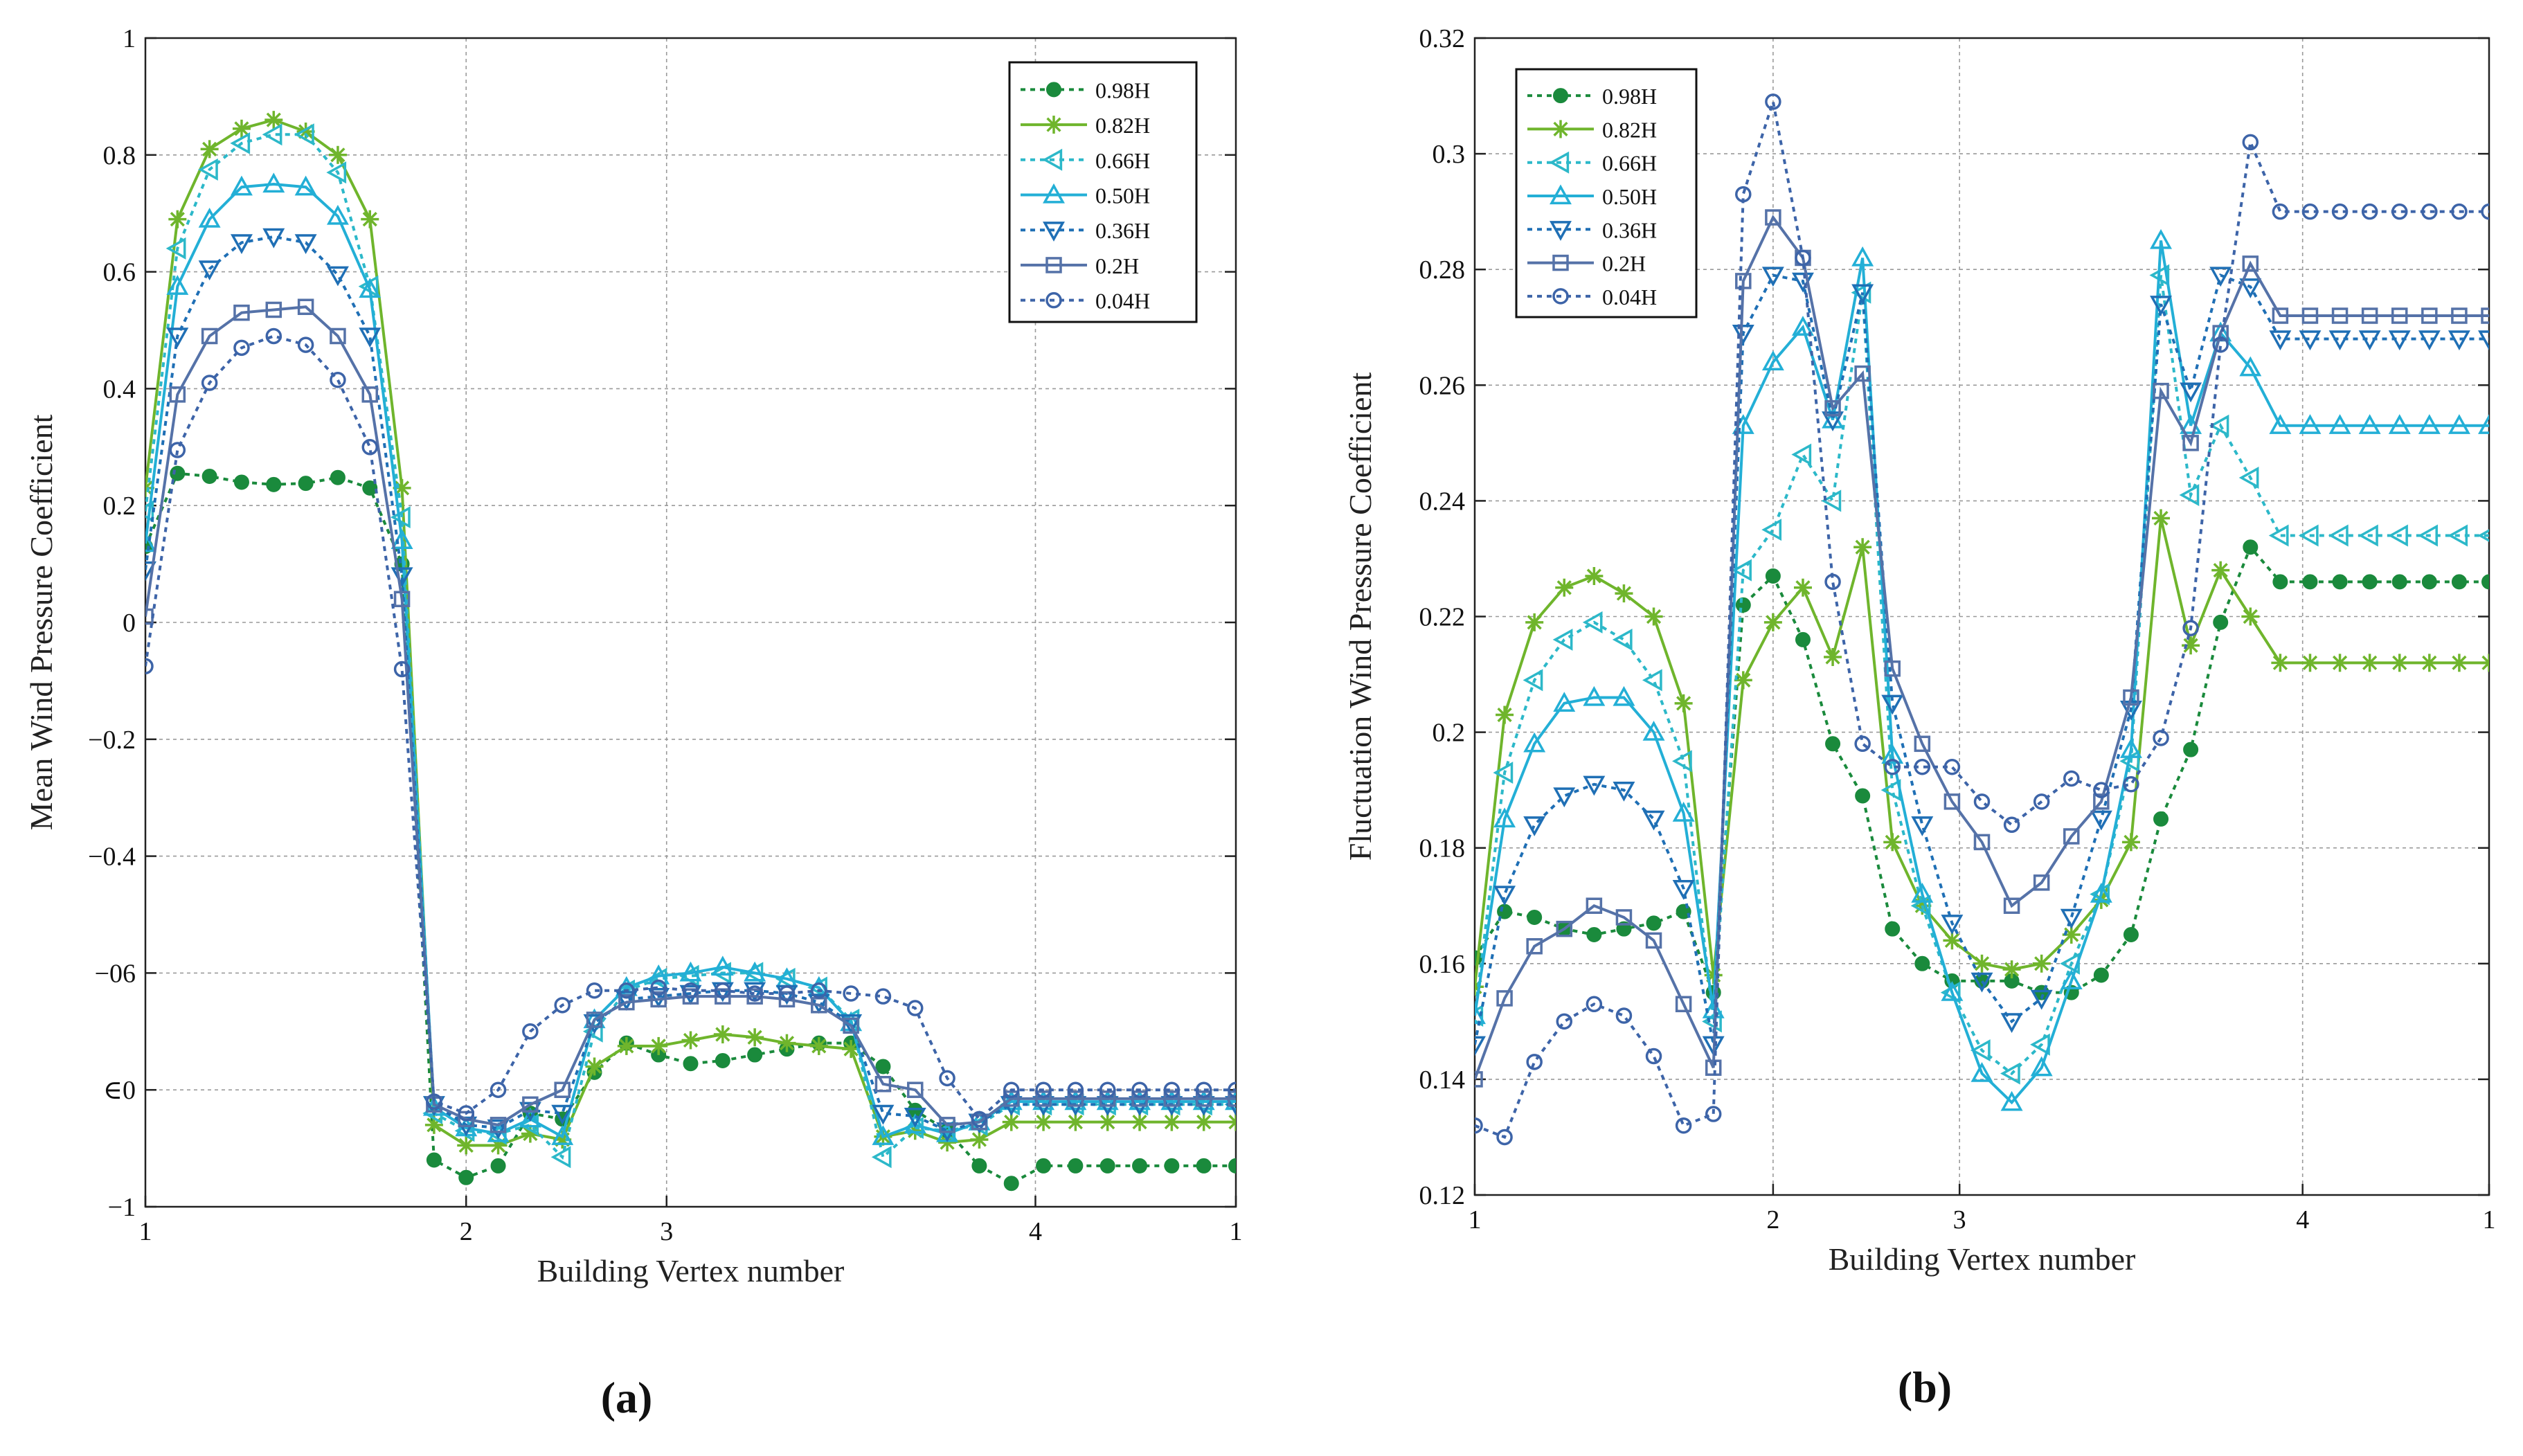  What do you see at coordinates (1442, 270) in the screenshot?
I see `y-tick-label: 0.28` at bounding box center [1442, 270].